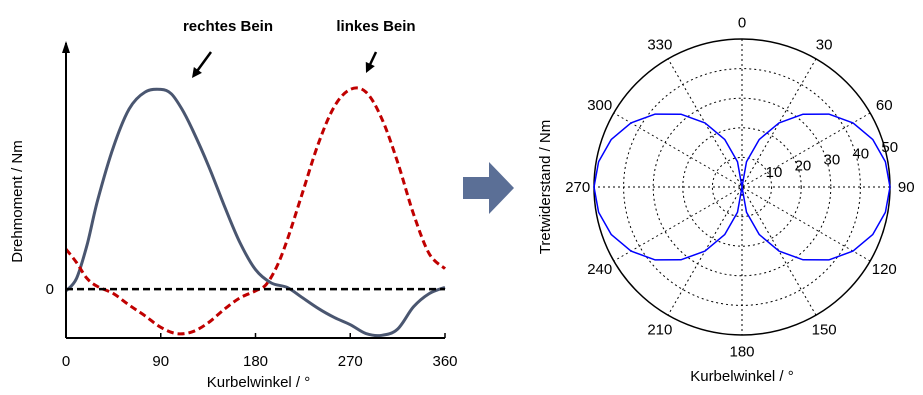 The image size is (923, 395). Describe the element at coordinates (66, 47) in the screenshot. I see `y-axis-arrow-icon` at that location.